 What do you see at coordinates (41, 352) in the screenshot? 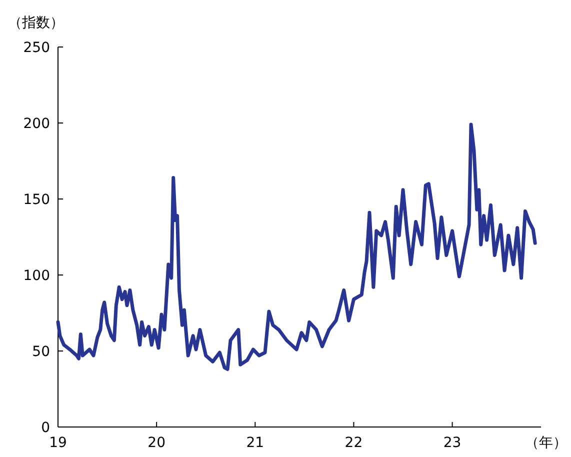
I see `y-tick-label: 50` at bounding box center [41, 352].